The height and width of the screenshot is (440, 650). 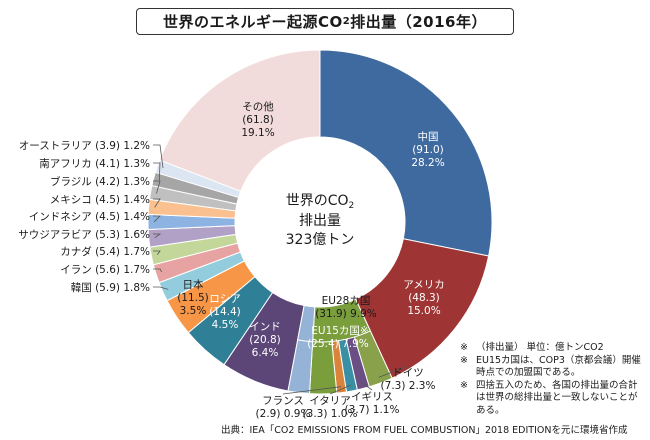 What do you see at coordinates (346, 21) in the screenshot?
I see `chart-title-sub: 2` at bounding box center [346, 21].